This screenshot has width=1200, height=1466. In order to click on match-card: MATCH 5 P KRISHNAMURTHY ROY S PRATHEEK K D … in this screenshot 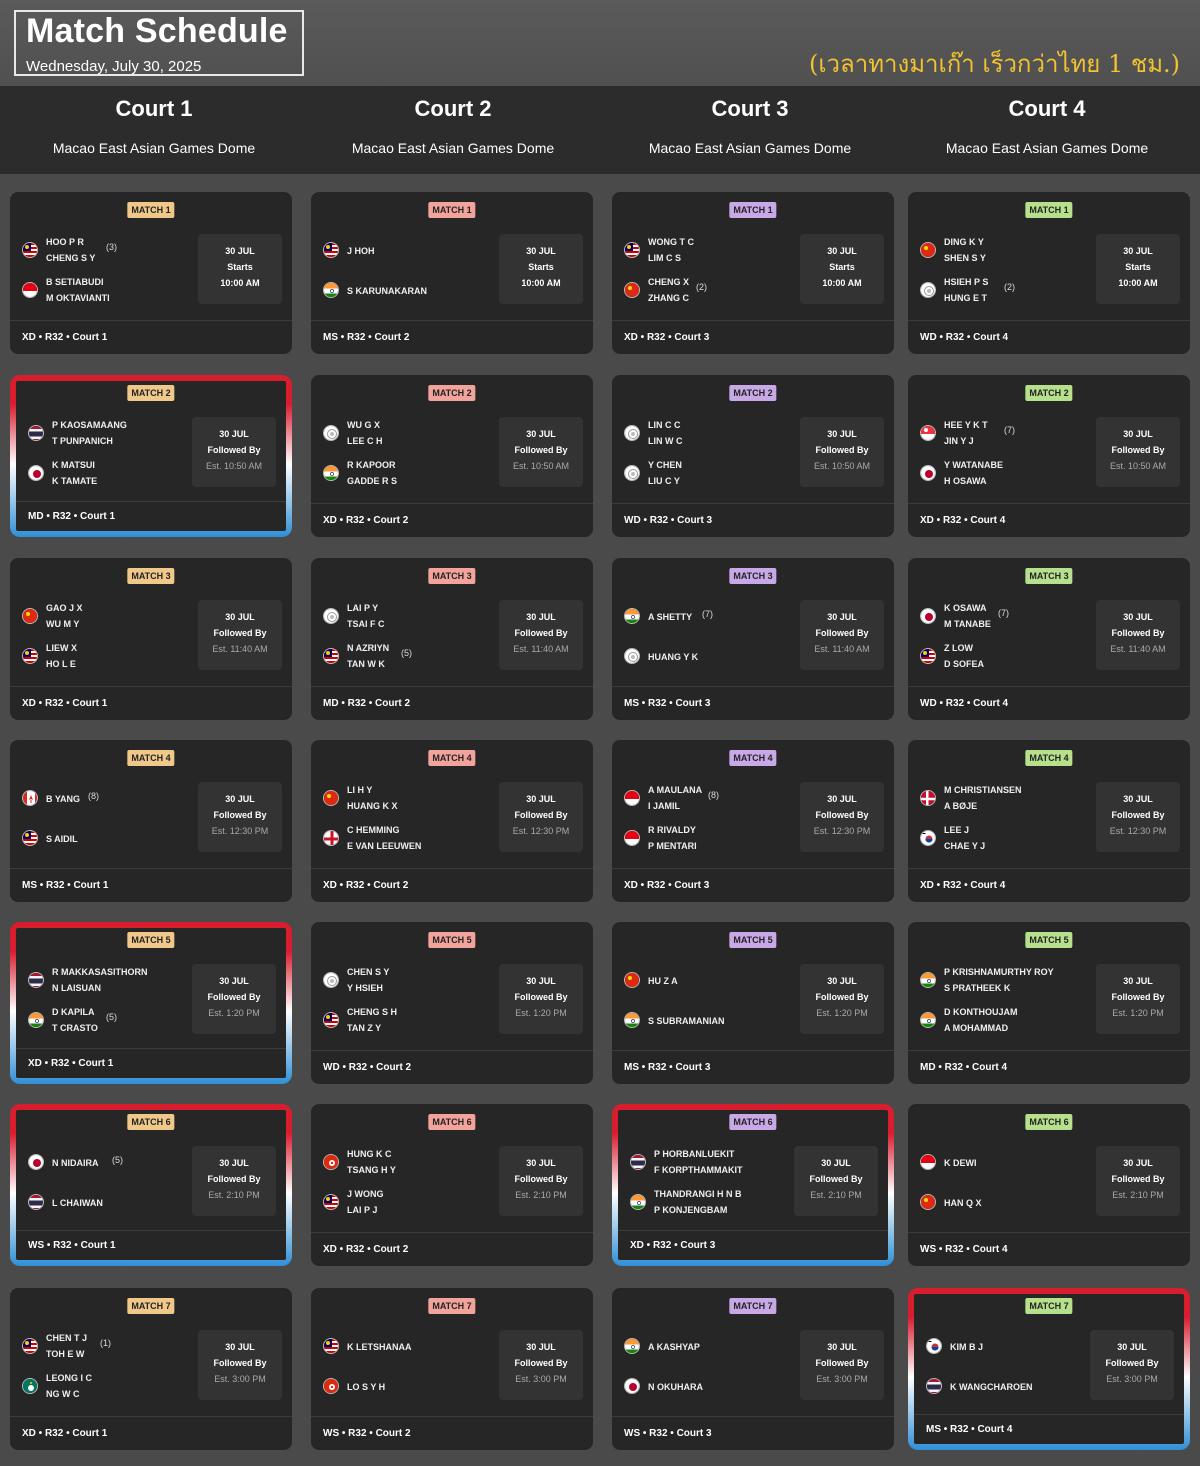, I will do `click(1049, 1003)`.